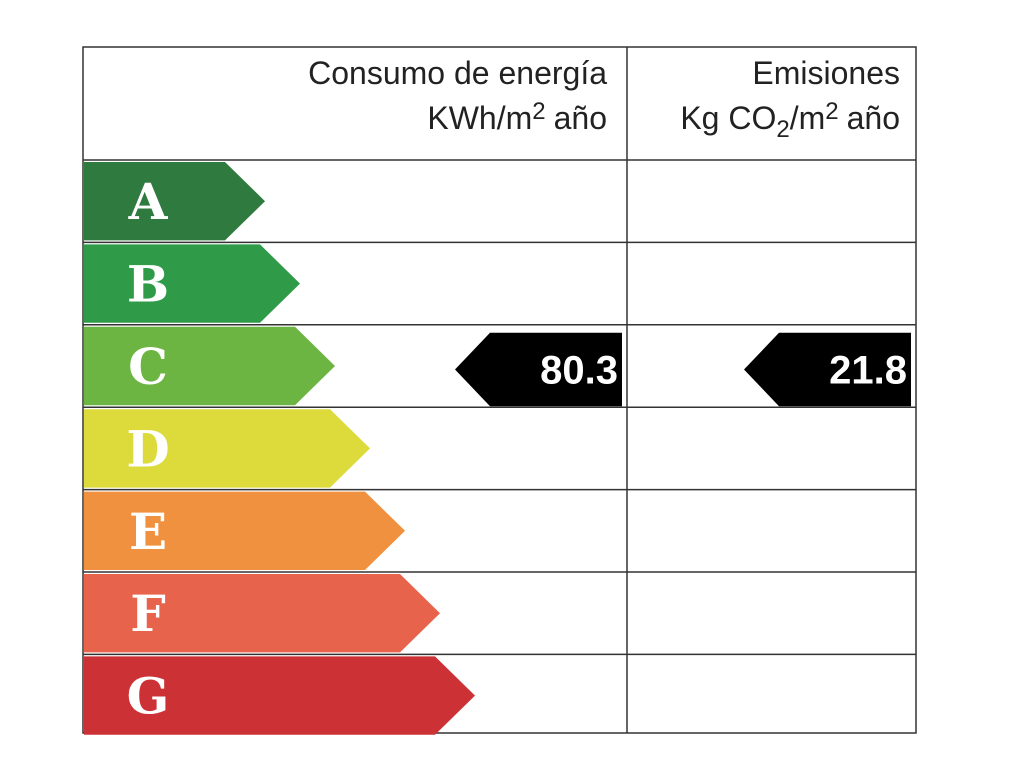  Describe the element at coordinates (148, 284) in the screenshot. I see `rating-letter: B` at that location.